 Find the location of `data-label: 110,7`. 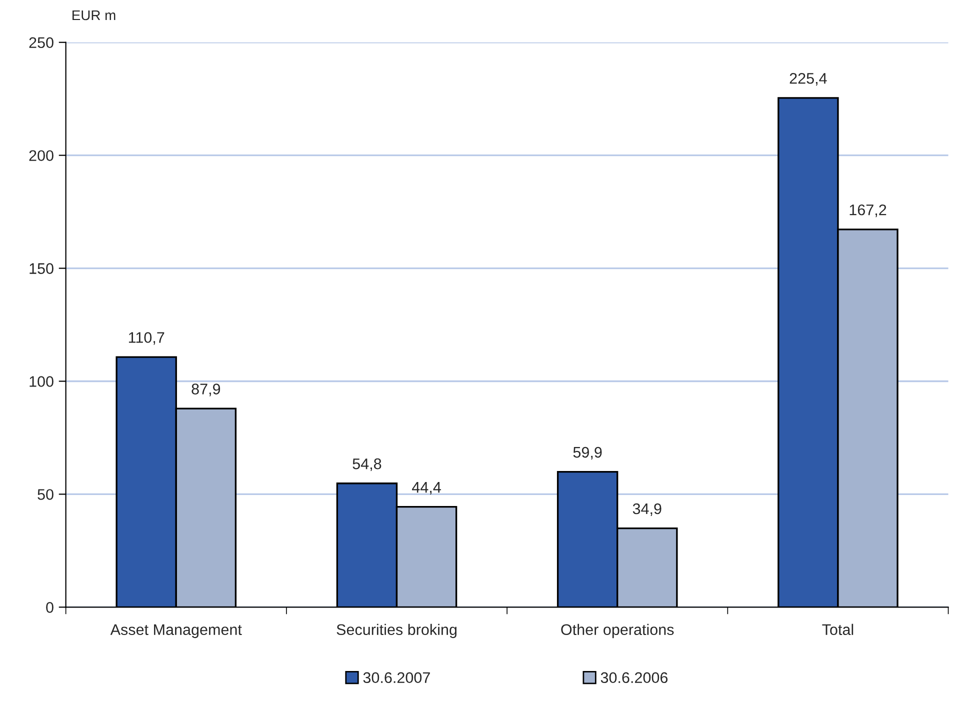

data-label: 110,7 is located at coordinates (146, 338).